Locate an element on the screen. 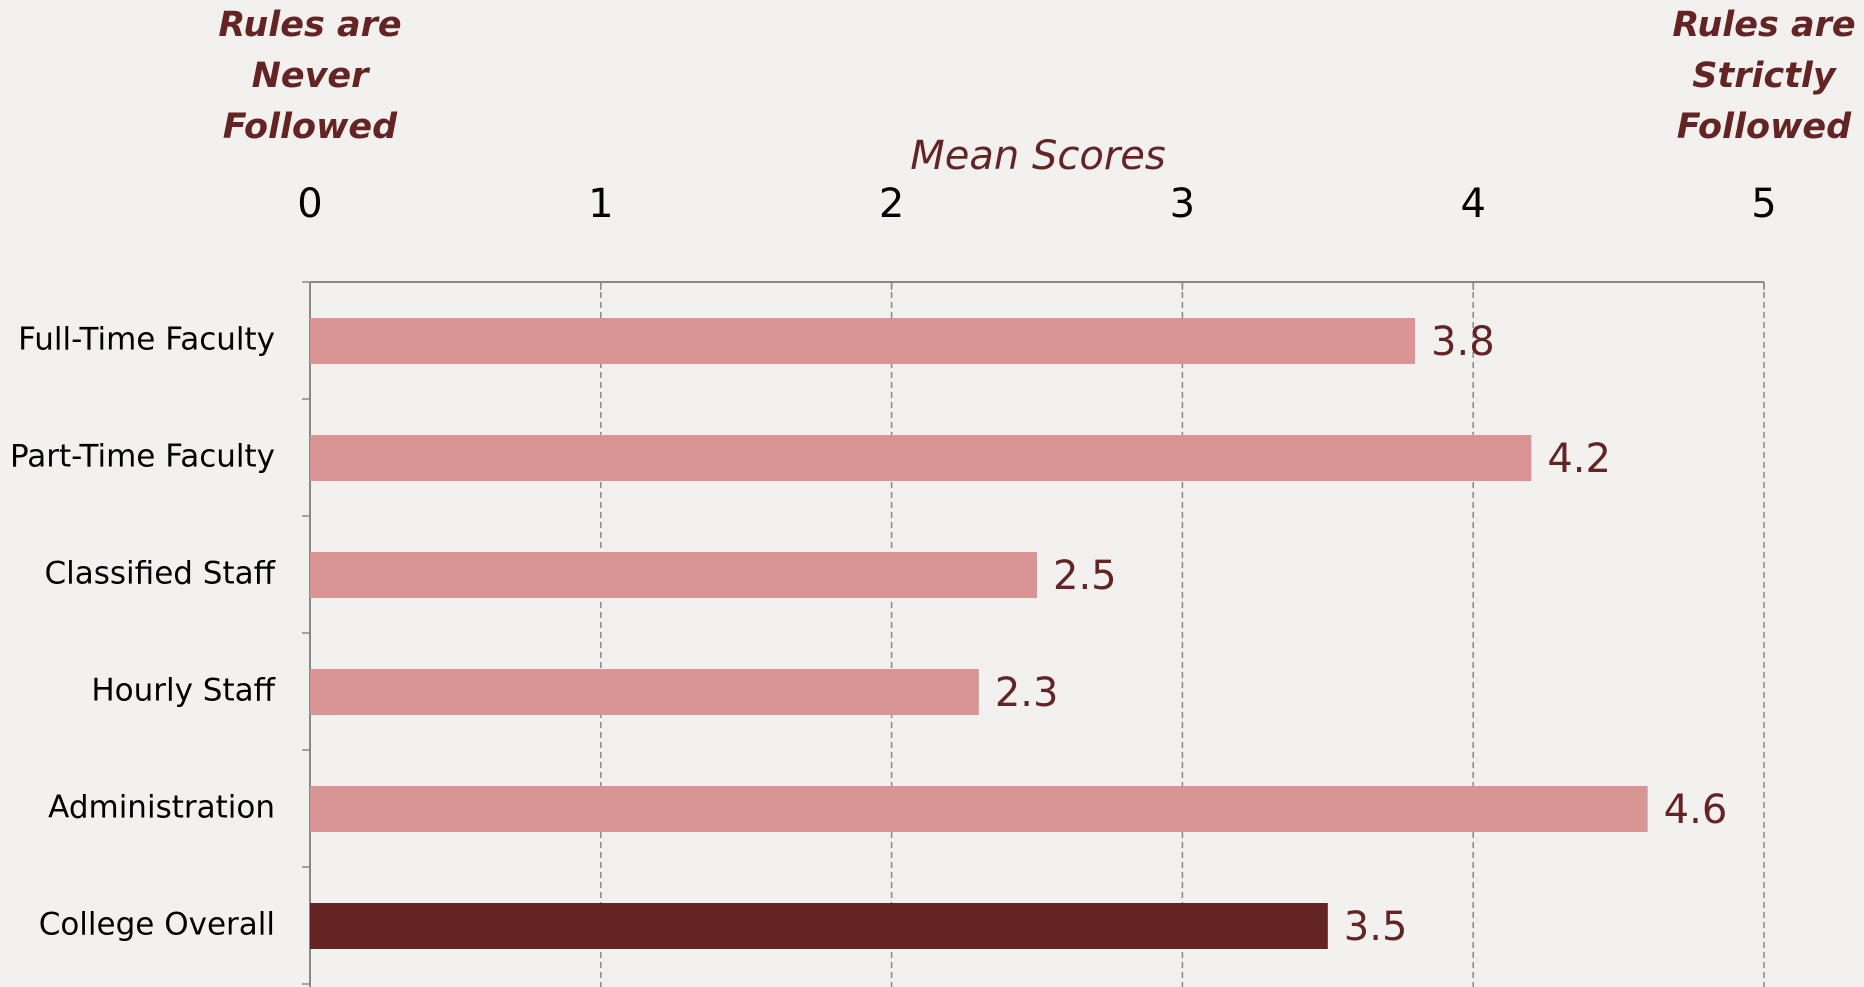  x-tick-label: 1 is located at coordinates (600, 204).